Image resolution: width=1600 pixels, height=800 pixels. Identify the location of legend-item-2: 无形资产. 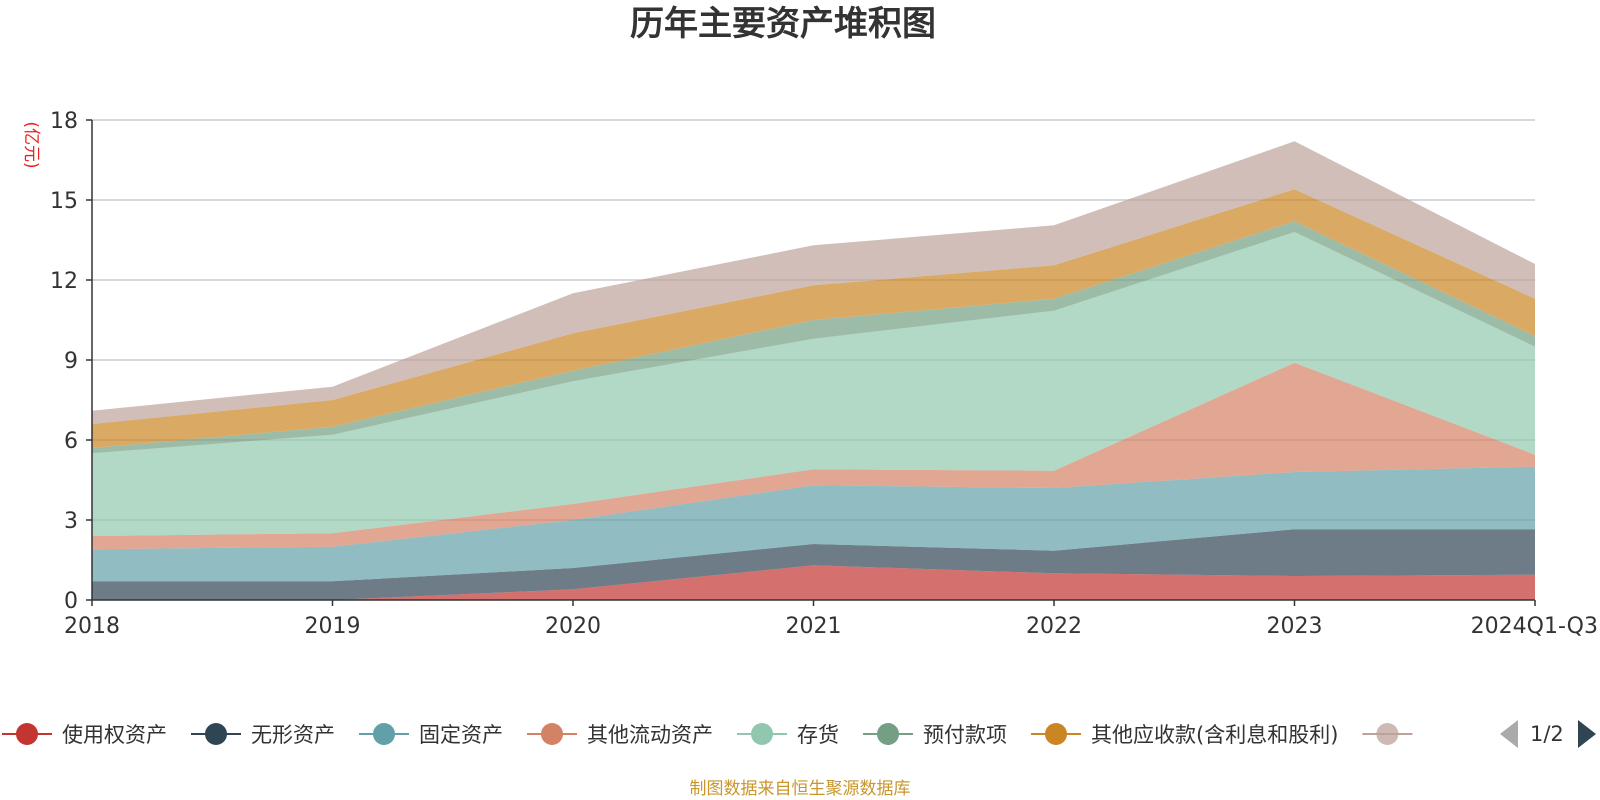
(263, 735).